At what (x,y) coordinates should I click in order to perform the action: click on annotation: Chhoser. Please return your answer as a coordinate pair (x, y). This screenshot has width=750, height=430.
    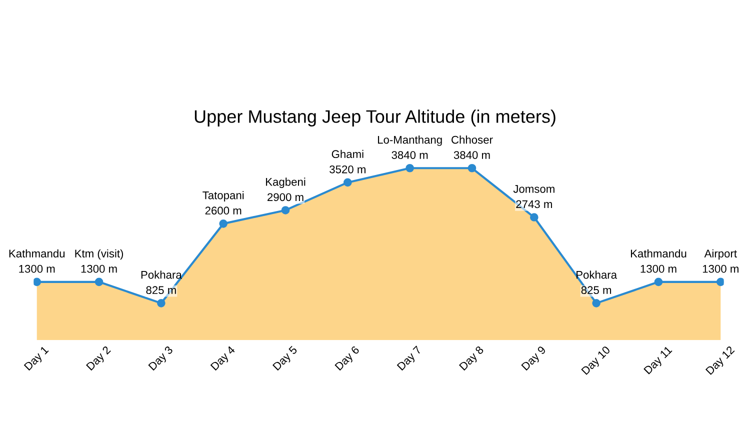
    Looking at the image, I should click on (472, 140).